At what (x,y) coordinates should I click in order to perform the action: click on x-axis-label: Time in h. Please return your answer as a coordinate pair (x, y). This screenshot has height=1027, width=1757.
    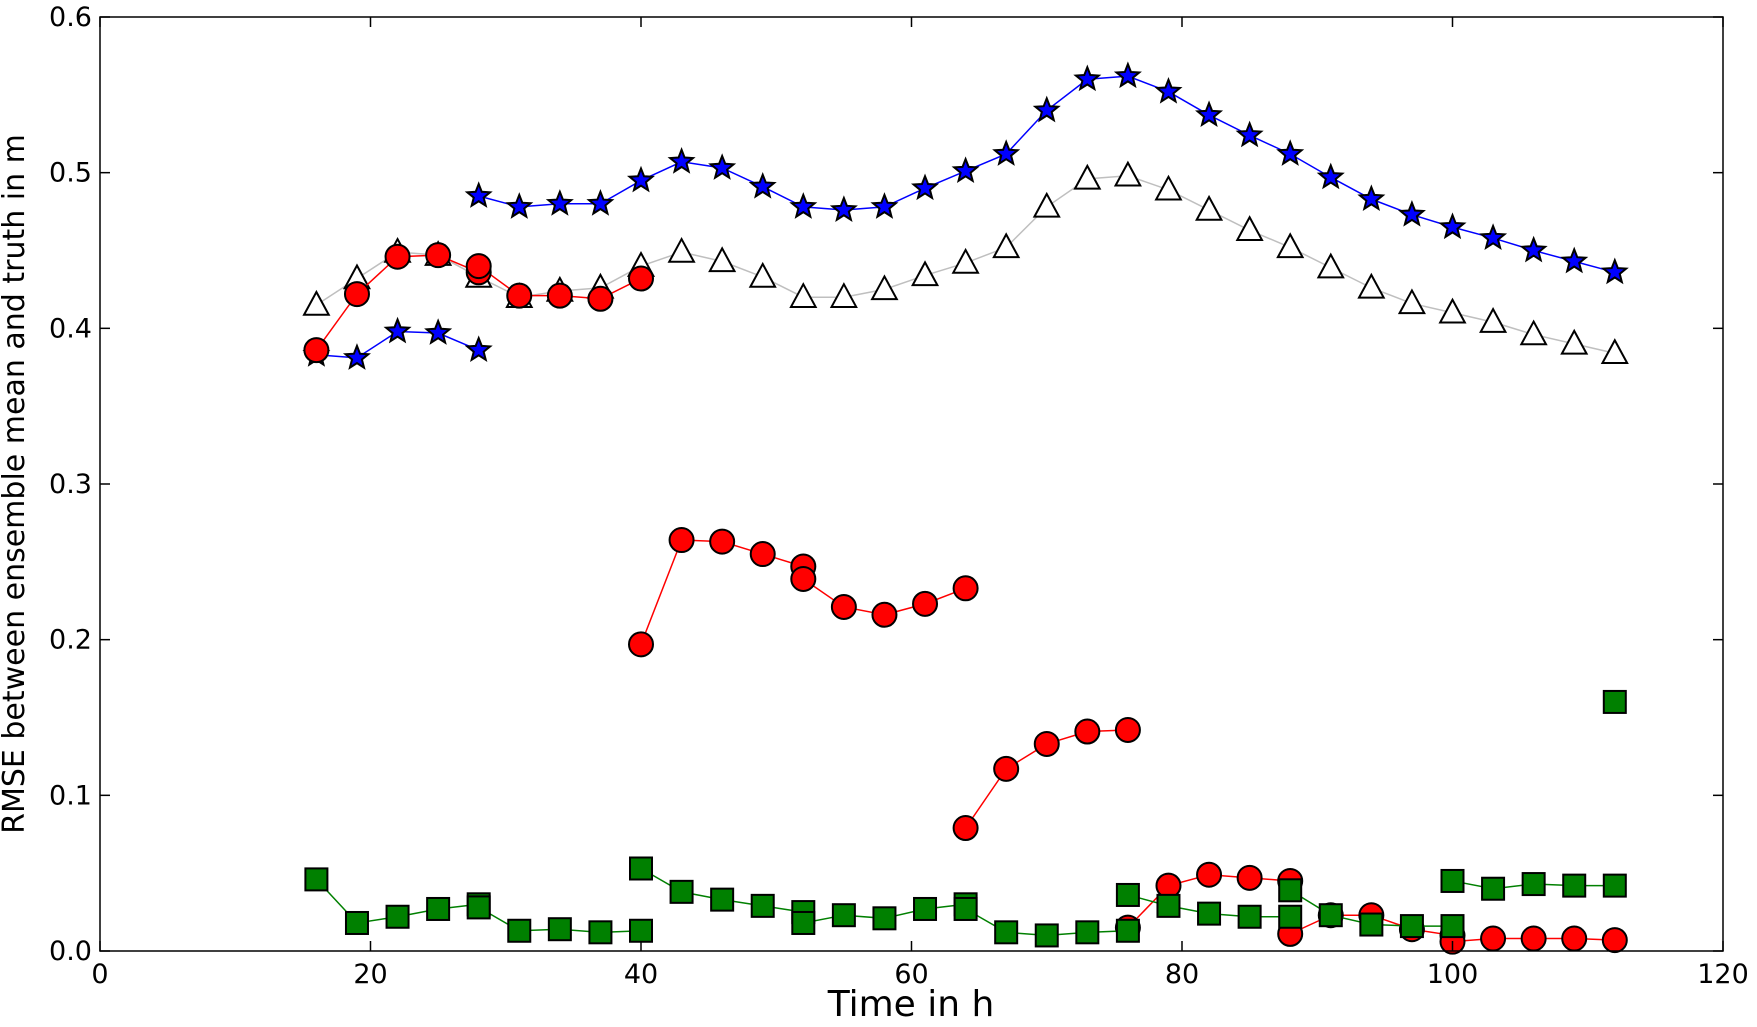
    Looking at the image, I should click on (911, 1004).